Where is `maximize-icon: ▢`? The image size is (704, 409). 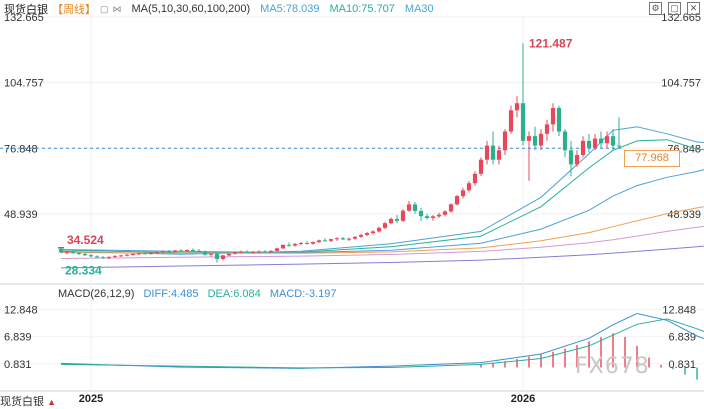 maximize-icon: ▢ is located at coordinates (674, 8).